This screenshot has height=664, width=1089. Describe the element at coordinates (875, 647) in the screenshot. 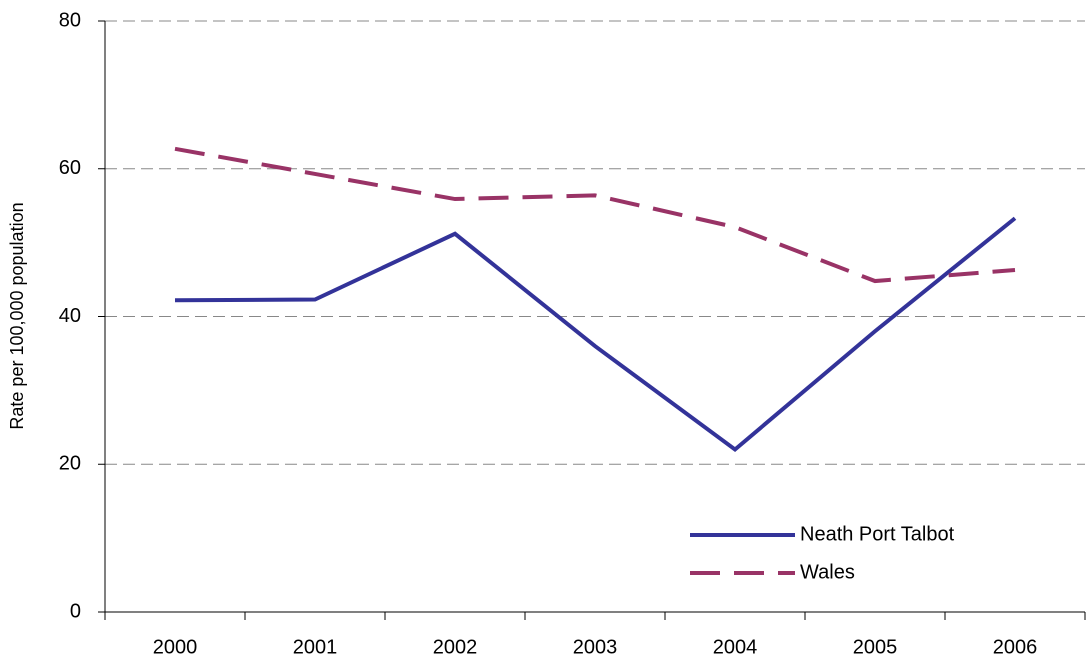

I see `x-tick-label: 2005` at that location.